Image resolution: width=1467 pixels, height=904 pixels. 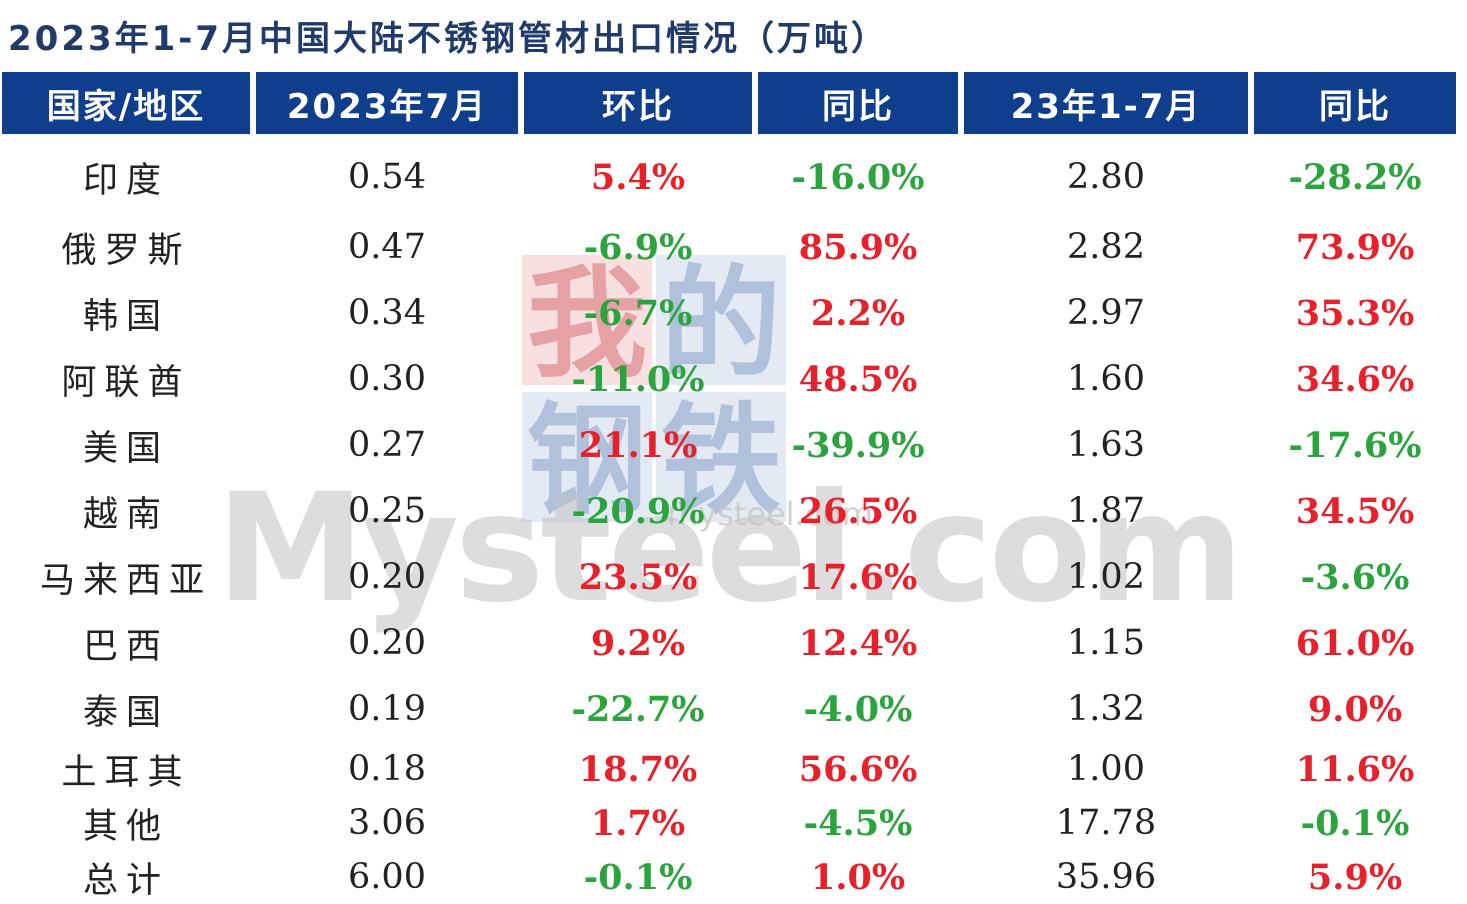 What do you see at coordinates (1355, 769) in the screenshot?
I see `cell-ytd-yoy: 11.6%` at bounding box center [1355, 769].